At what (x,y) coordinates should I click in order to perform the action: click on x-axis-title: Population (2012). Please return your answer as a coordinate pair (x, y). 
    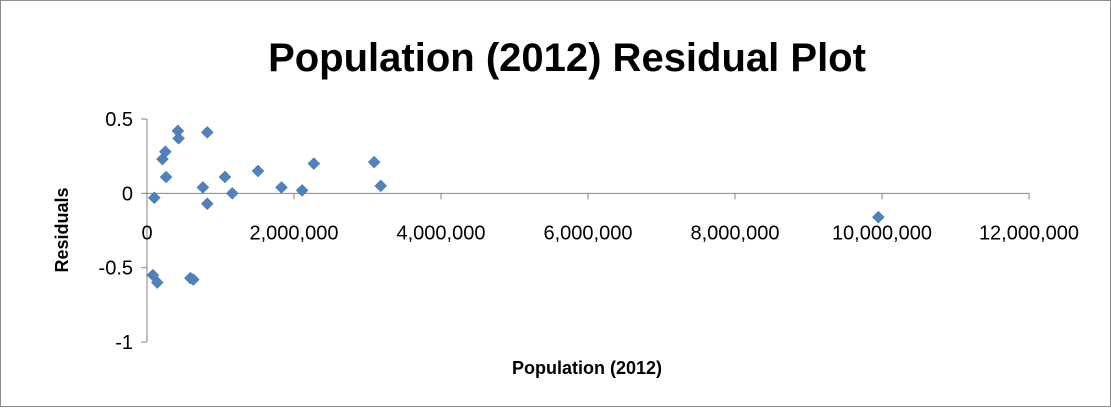
    Looking at the image, I should click on (587, 368).